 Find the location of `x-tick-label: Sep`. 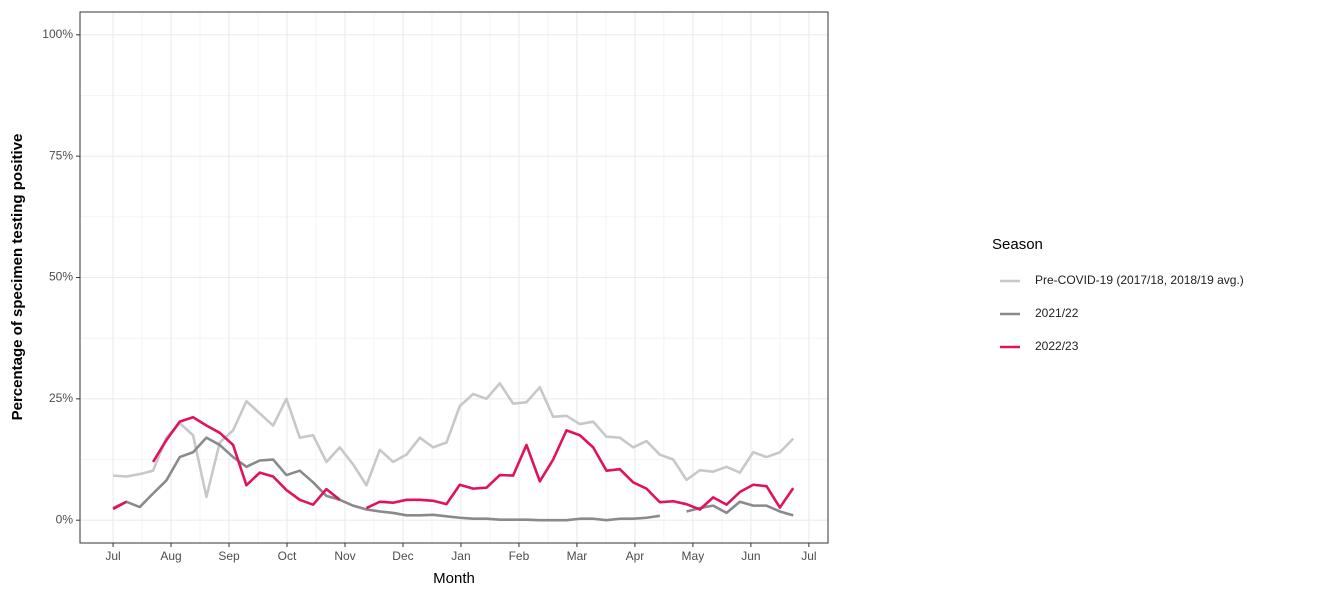

x-tick-label: Sep is located at coordinates (229, 556).